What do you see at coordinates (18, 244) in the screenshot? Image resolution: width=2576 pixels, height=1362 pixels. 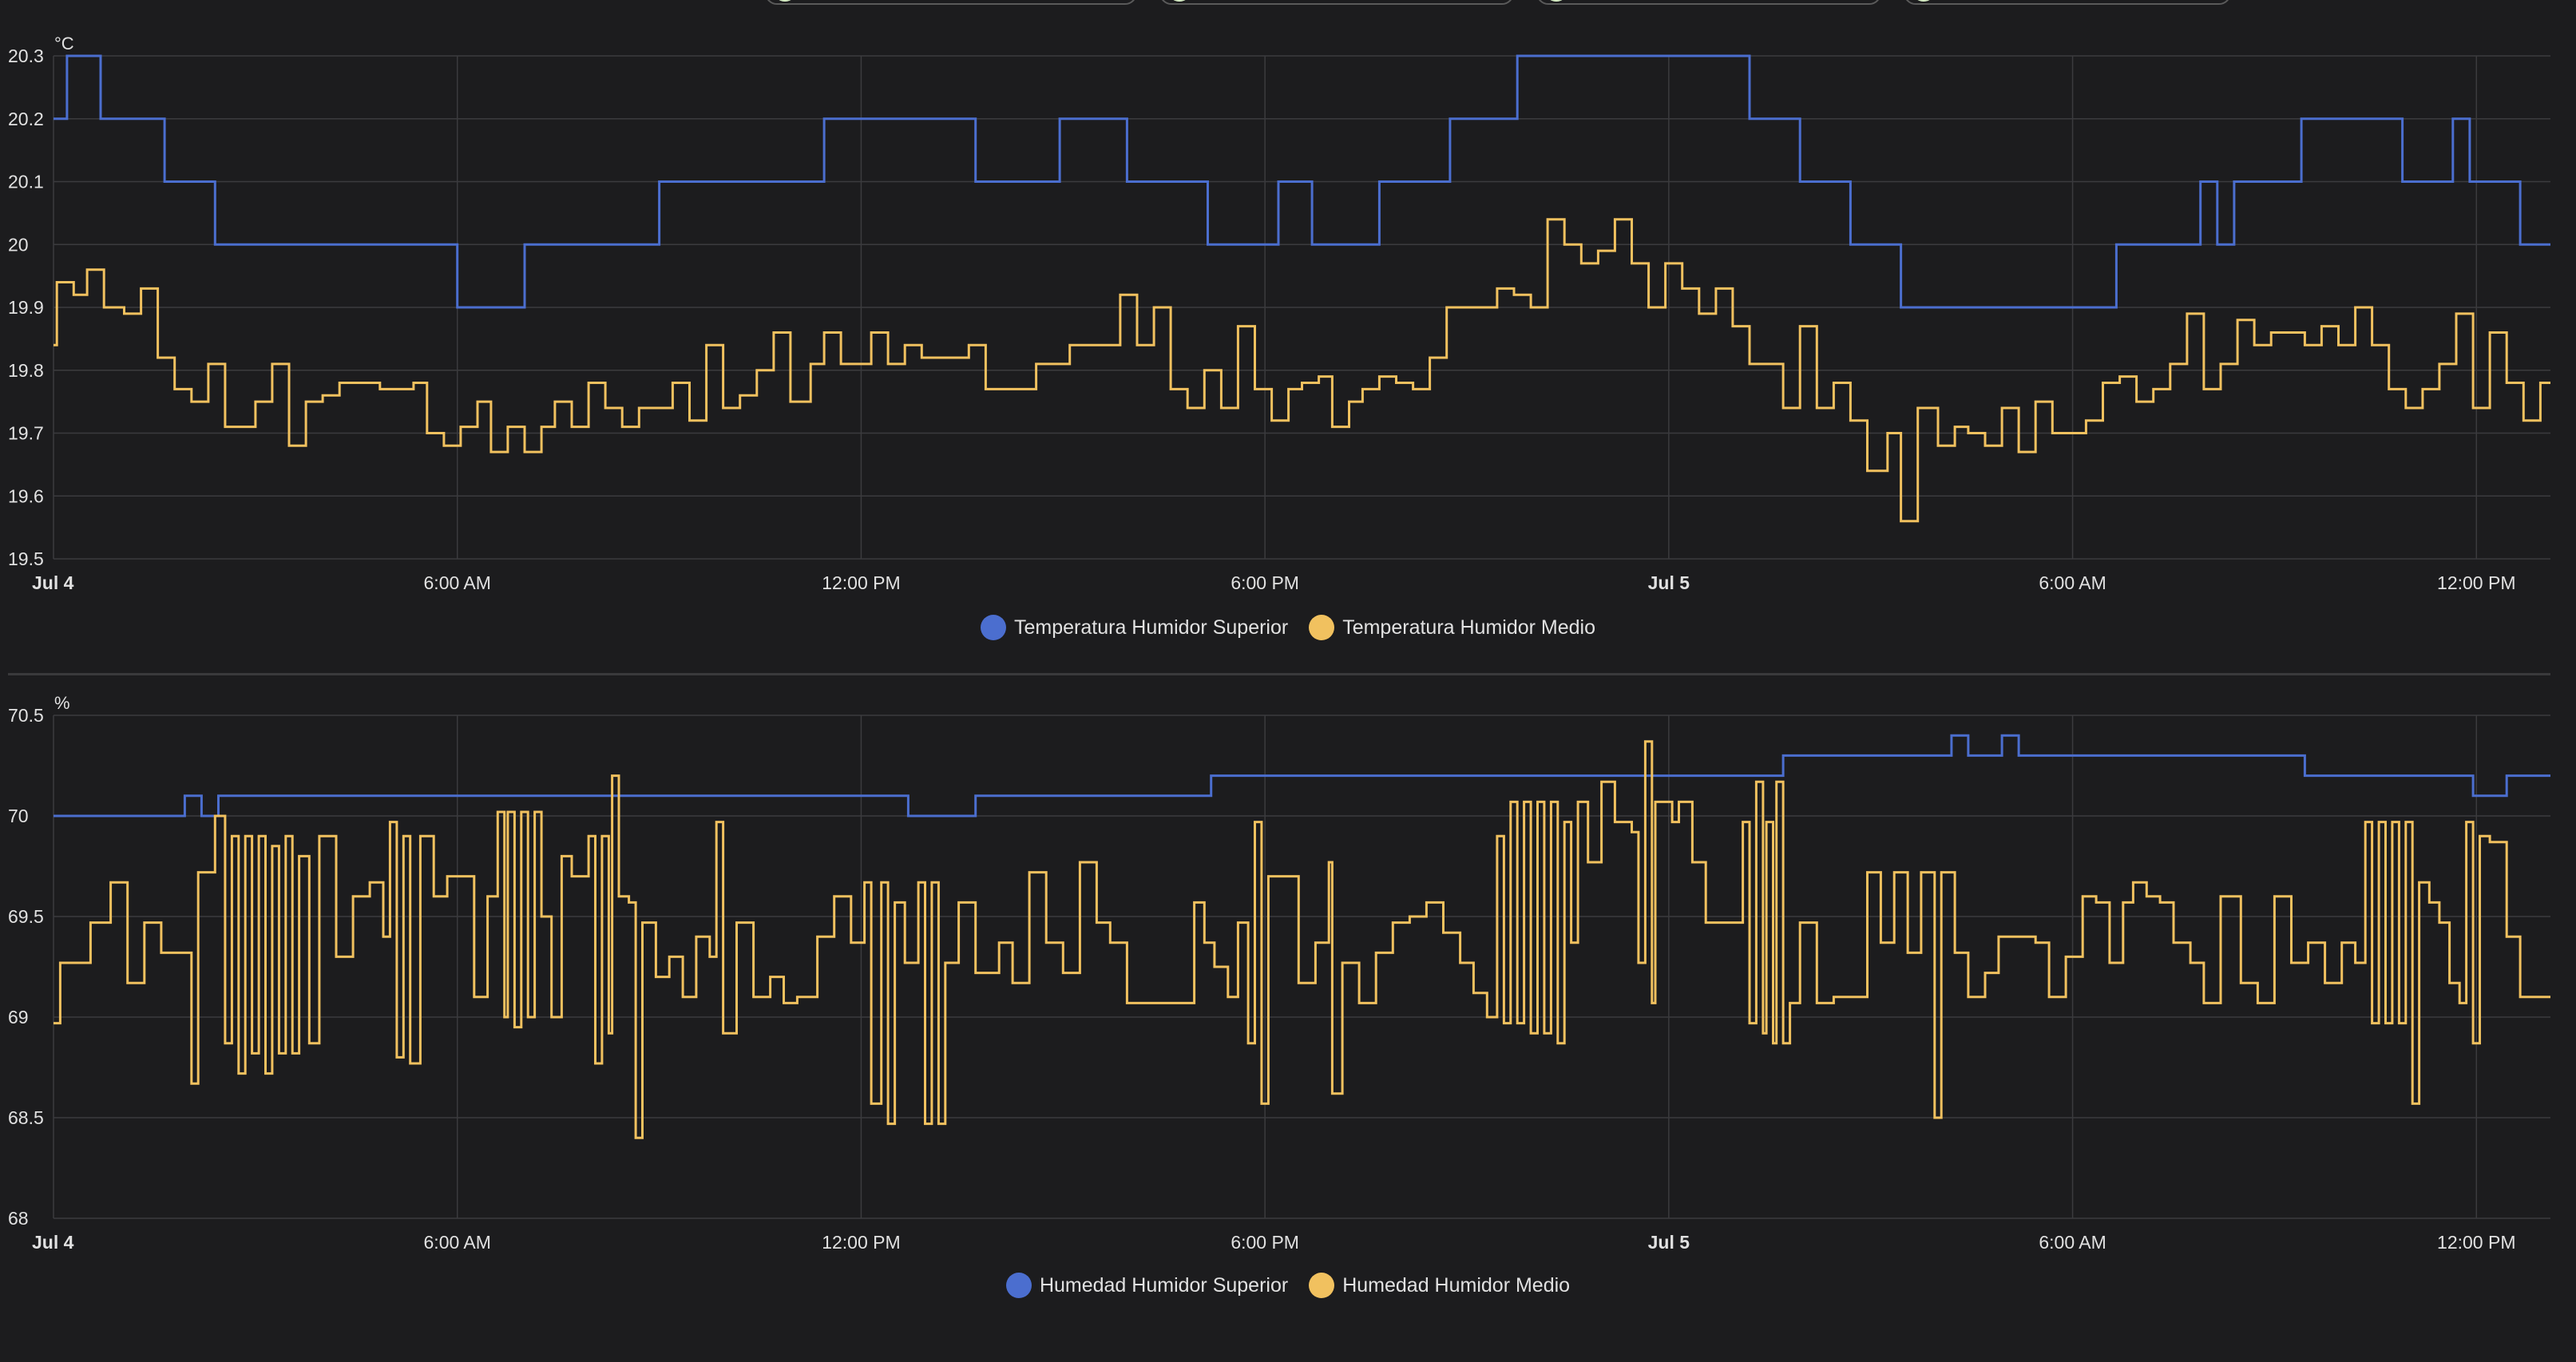 I see `y-tick-label: 20` at bounding box center [18, 244].